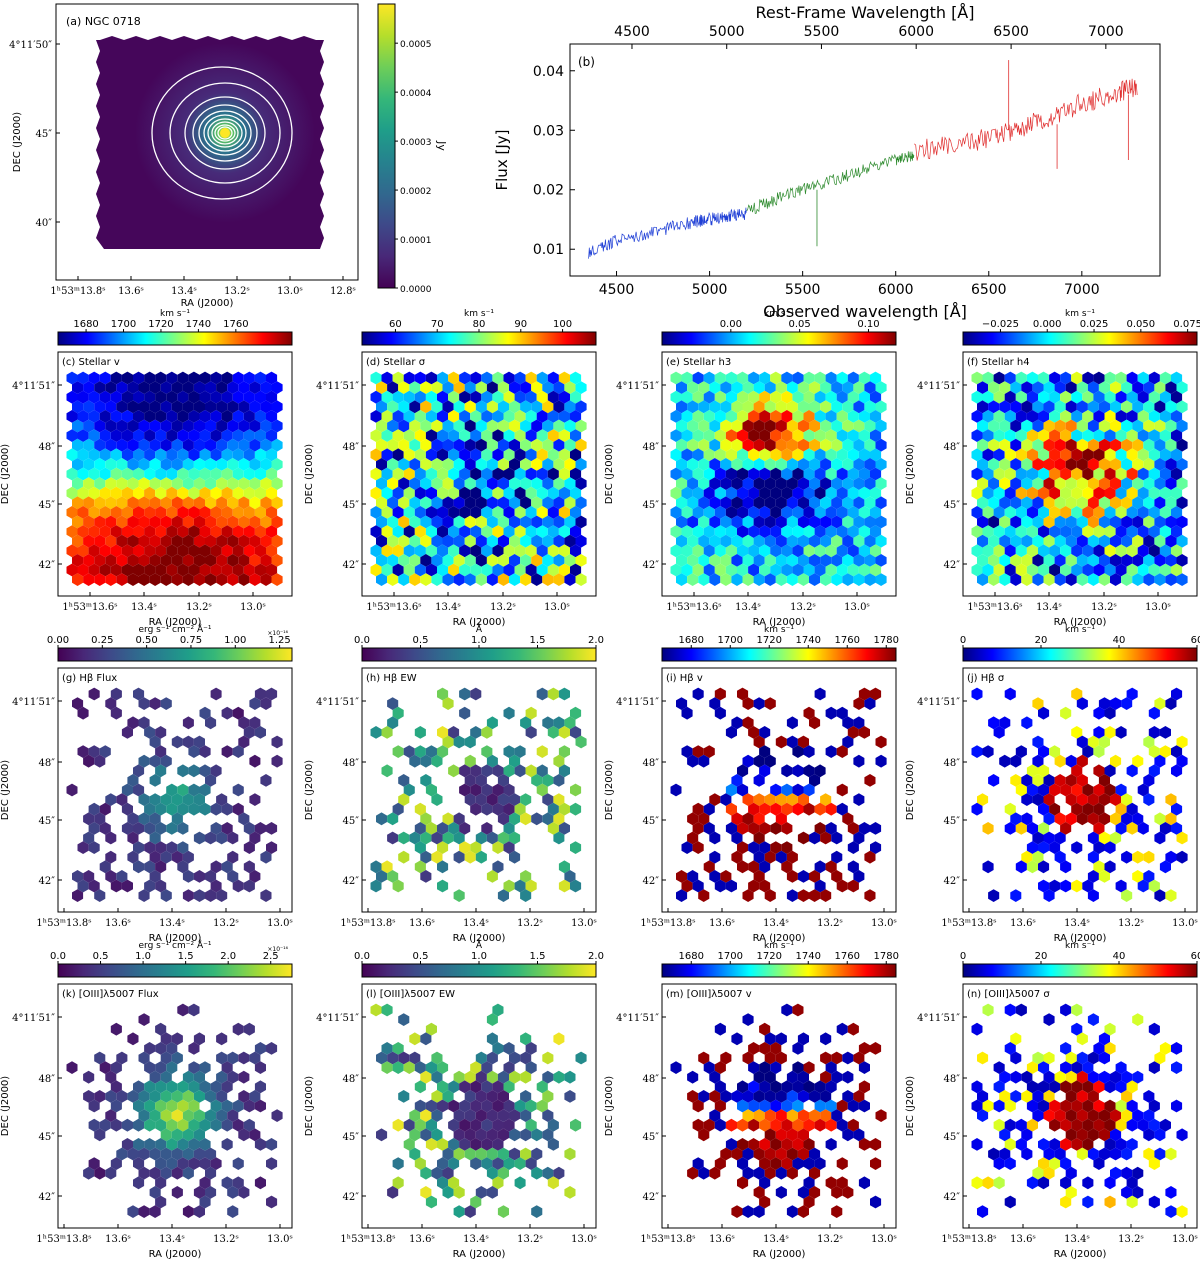 The height and width of the screenshot is (1270, 1200). I want to click on x-tick-label: 13.6ˢ, so click(1023, 923).